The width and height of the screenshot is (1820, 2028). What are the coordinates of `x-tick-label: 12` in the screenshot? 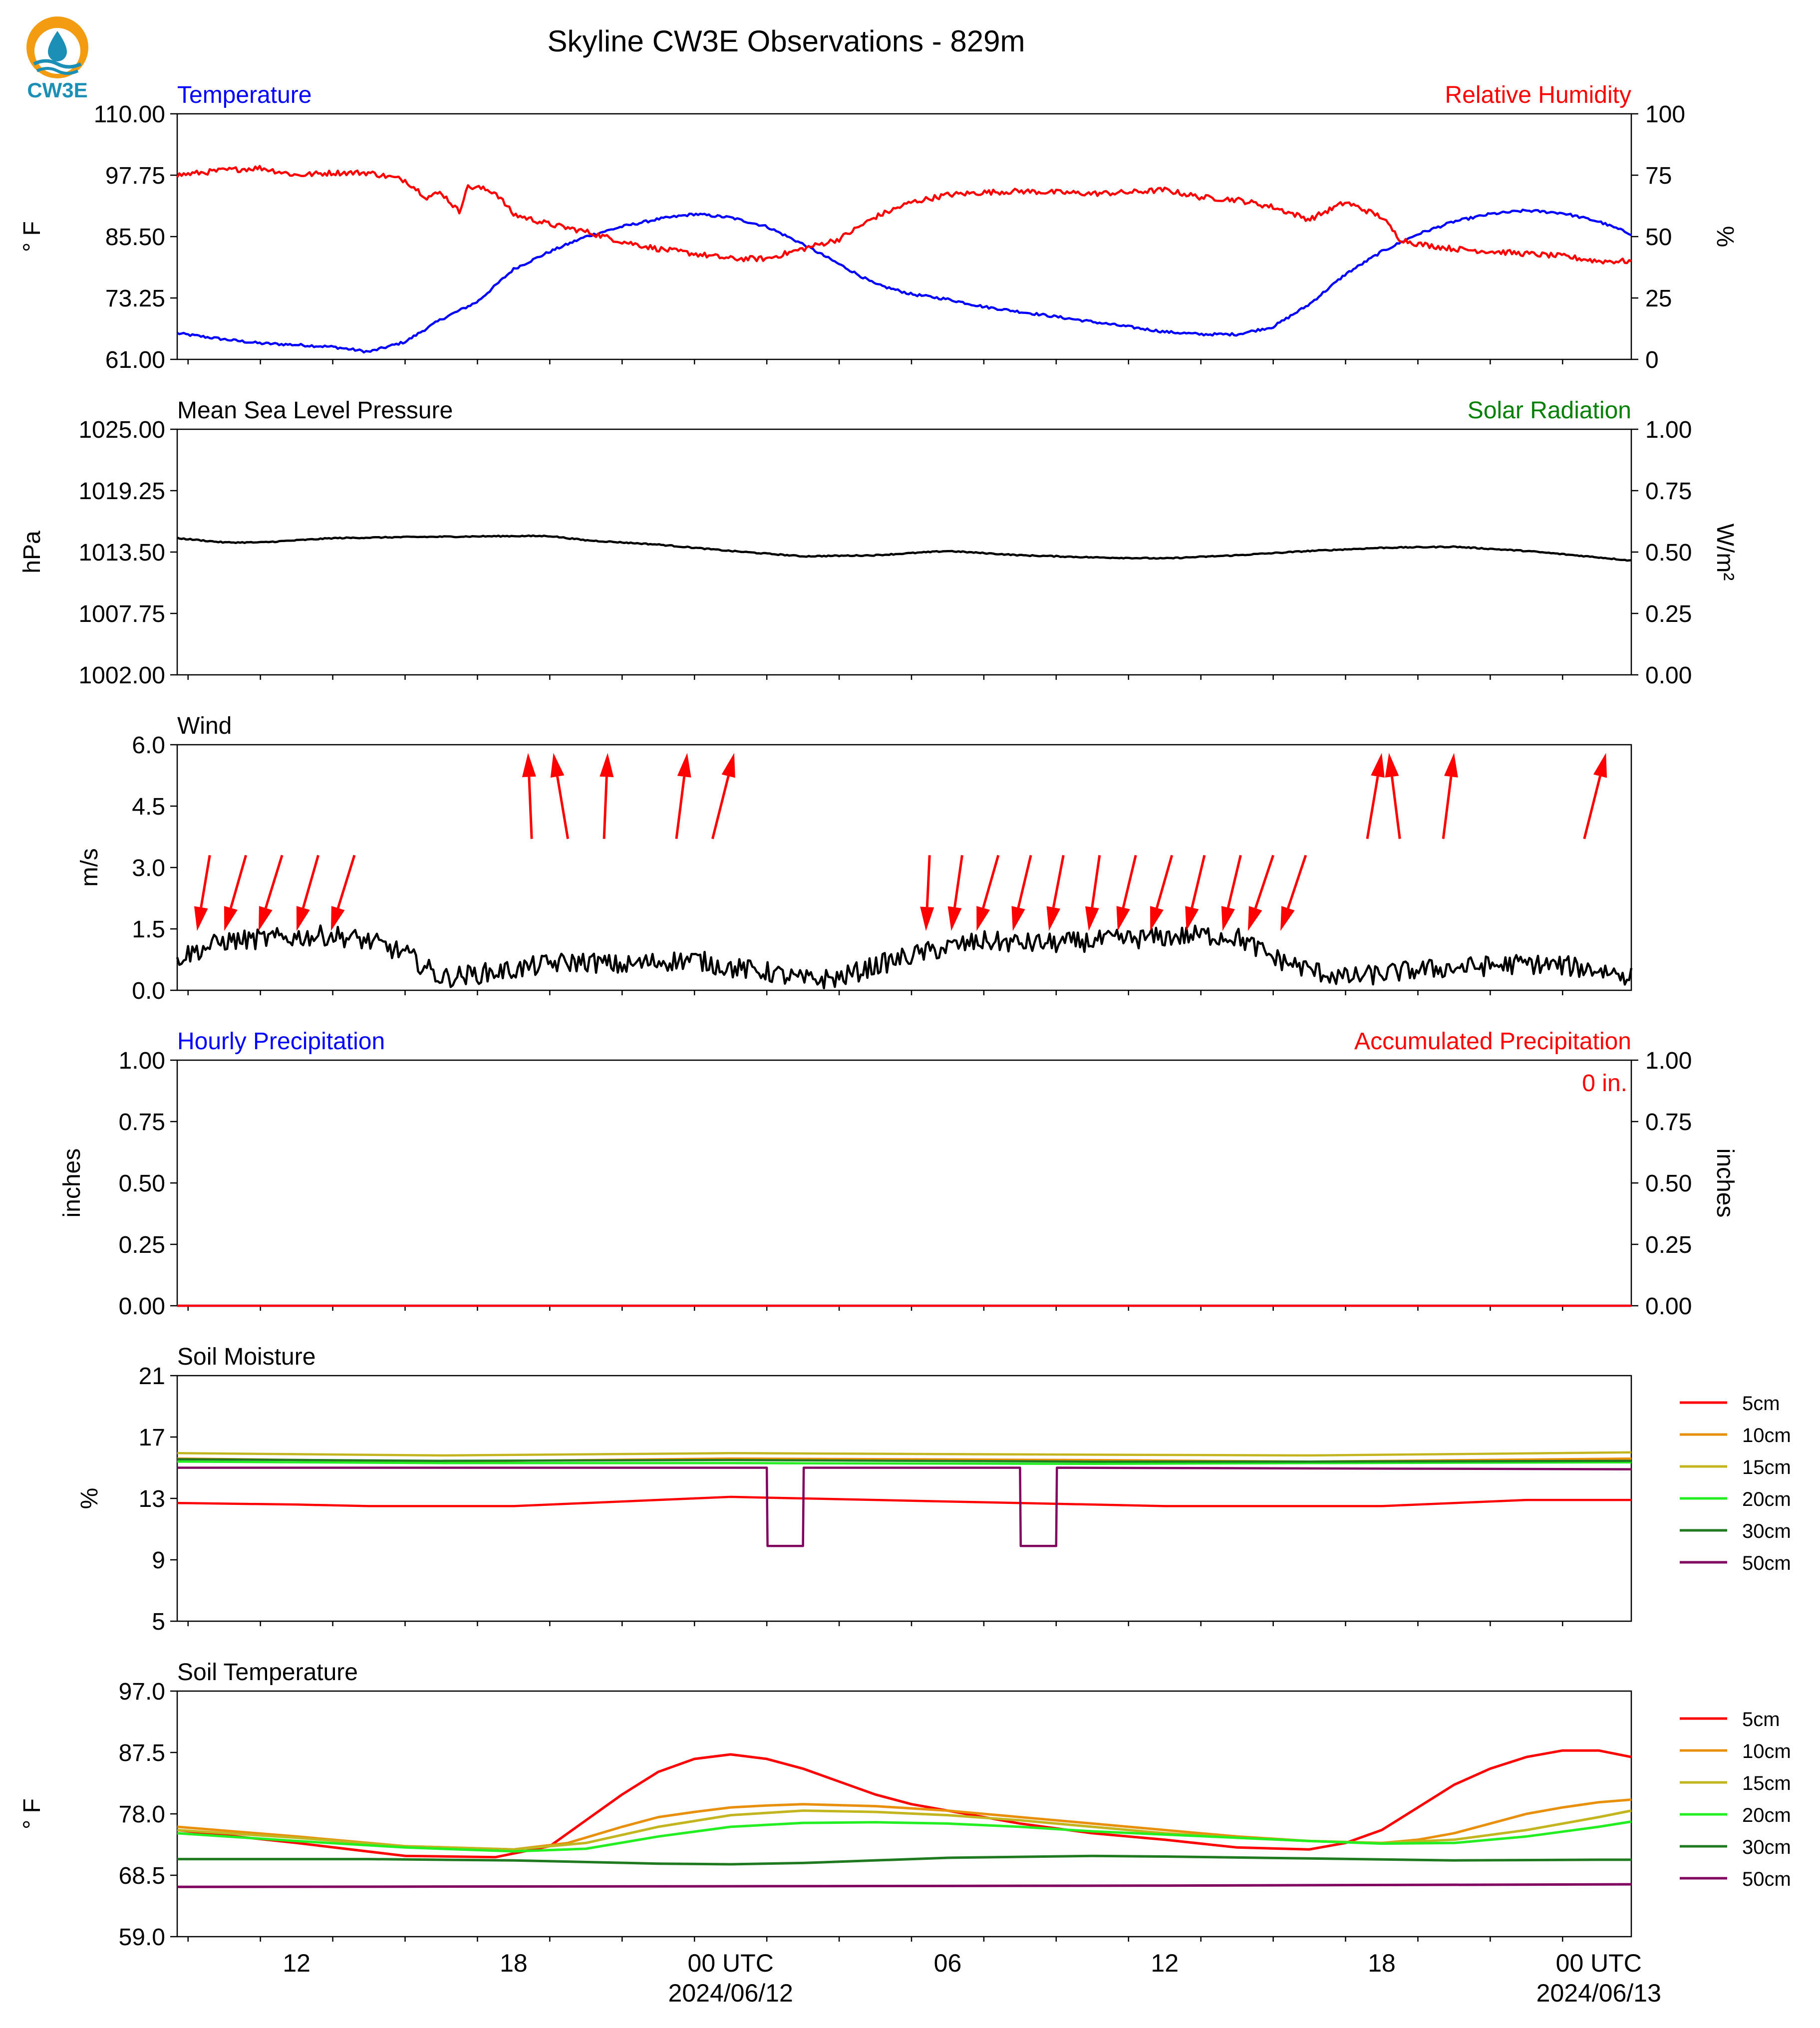 It's located at (1165, 1963).